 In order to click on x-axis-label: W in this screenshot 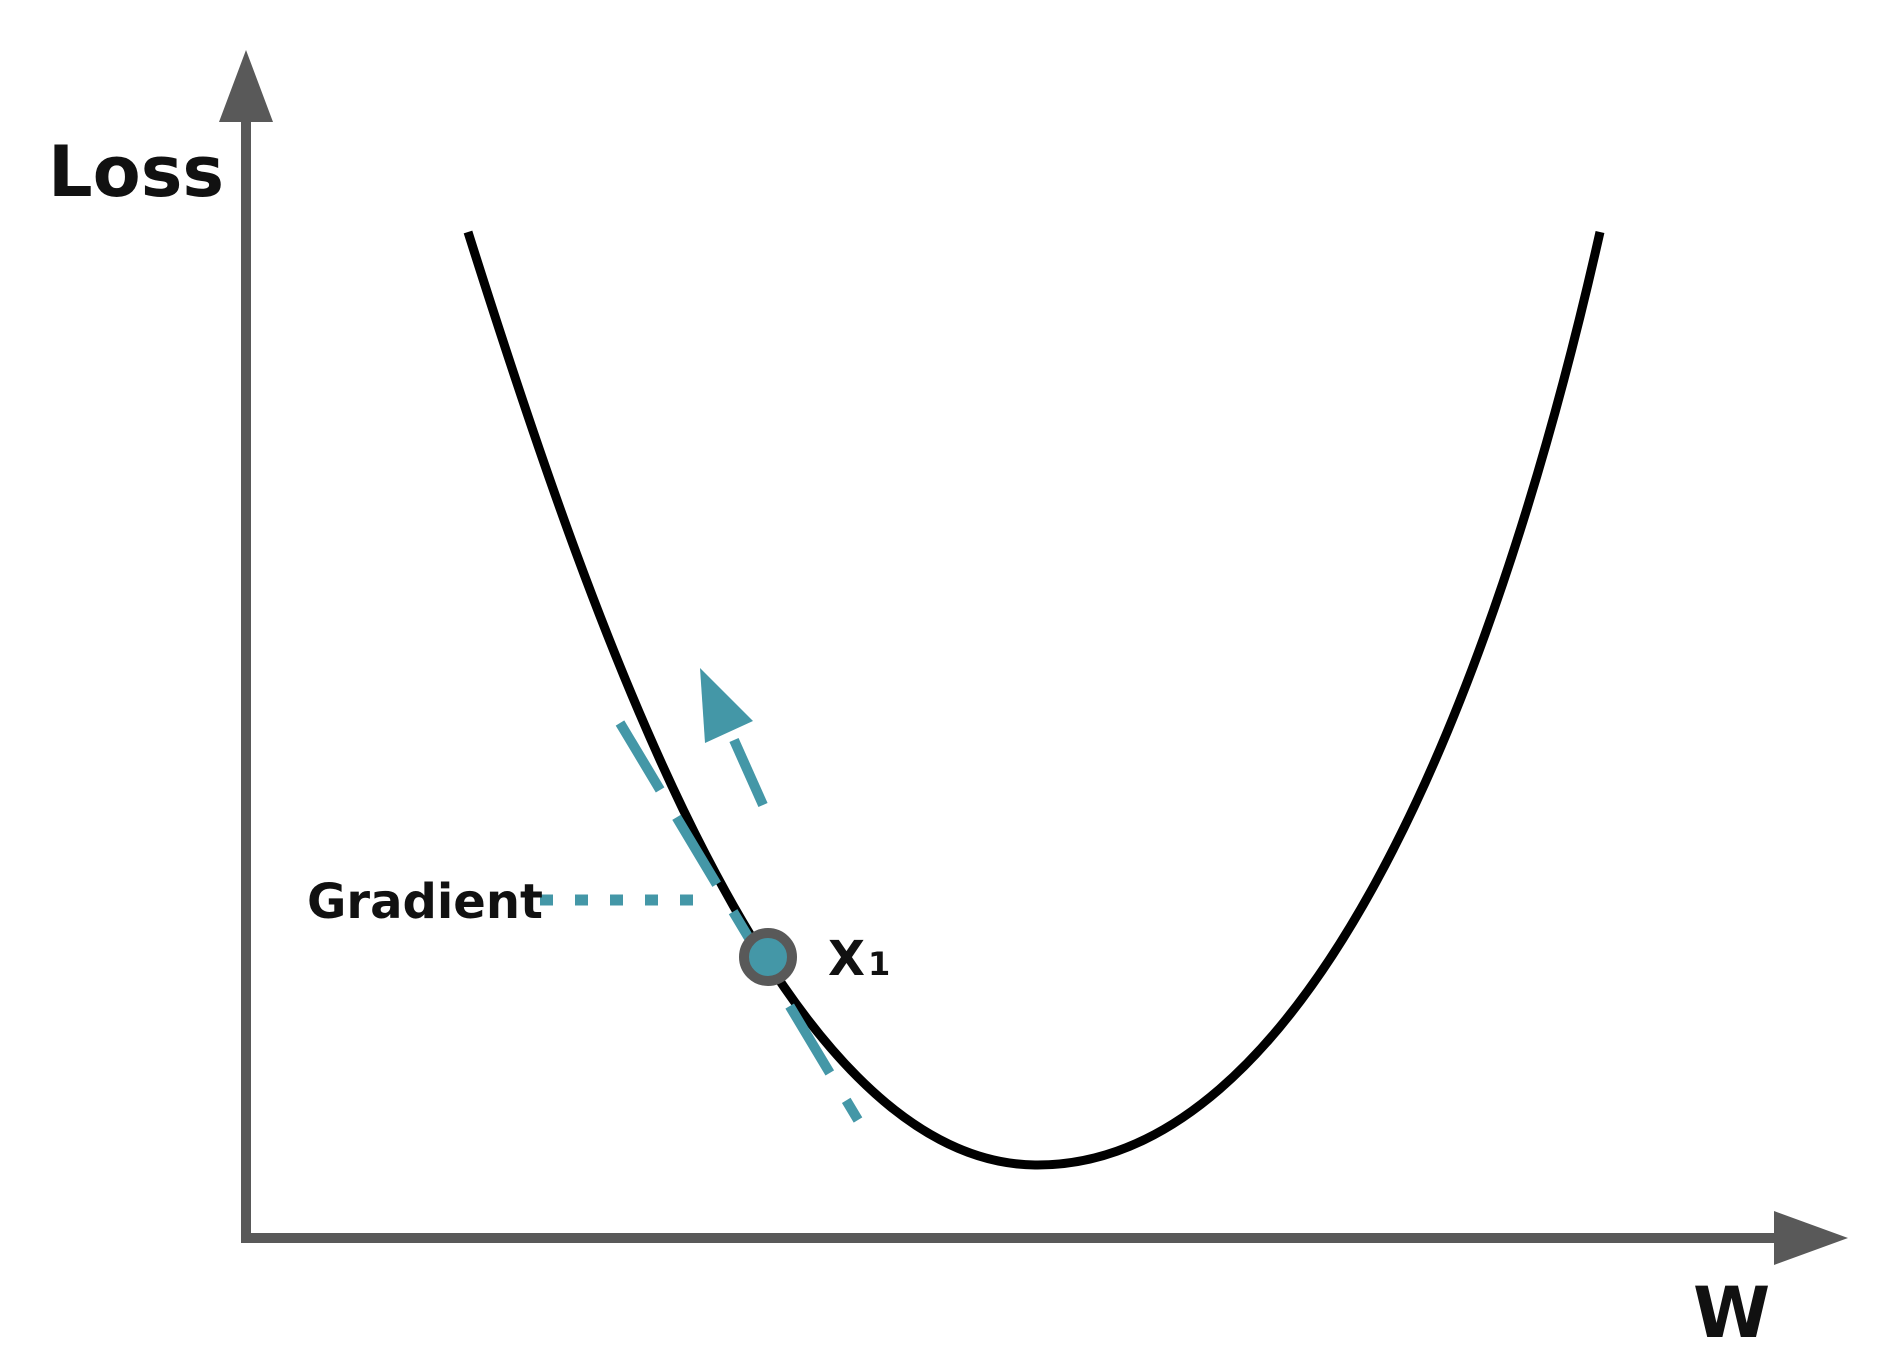, I will do `click(1731, 1313)`.